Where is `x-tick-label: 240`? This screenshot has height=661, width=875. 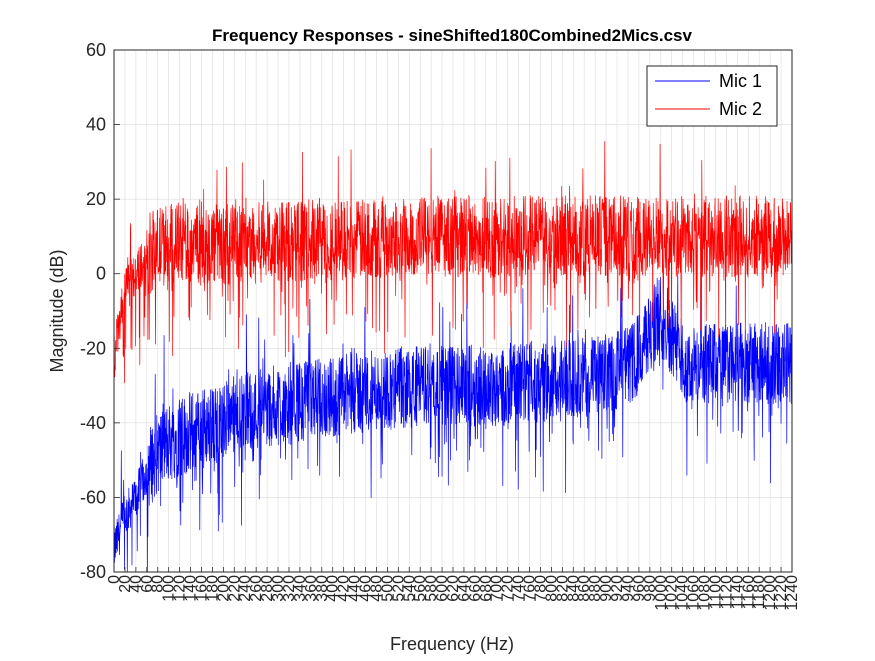 x-tick-label: 240 is located at coordinates (245, 588).